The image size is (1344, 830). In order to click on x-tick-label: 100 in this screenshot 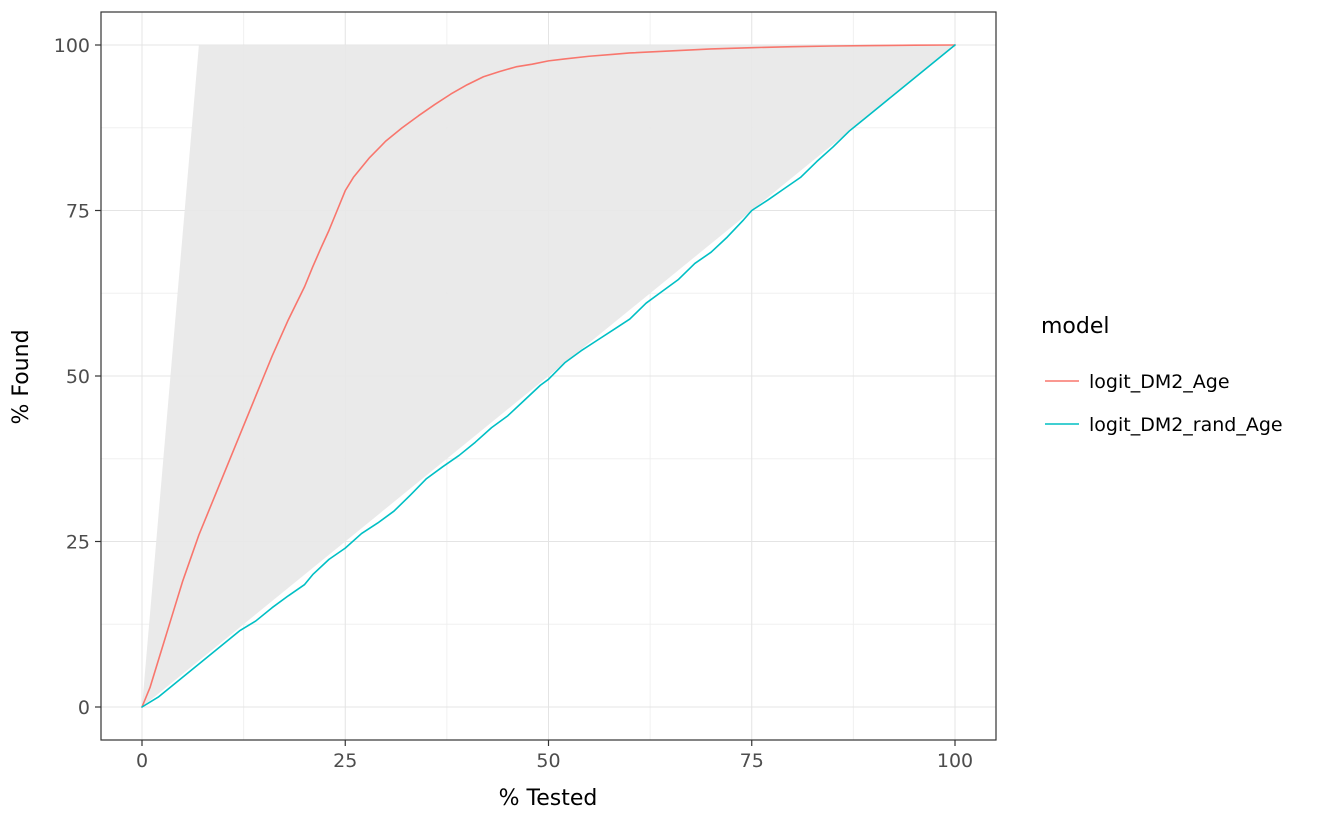, I will do `click(955, 761)`.